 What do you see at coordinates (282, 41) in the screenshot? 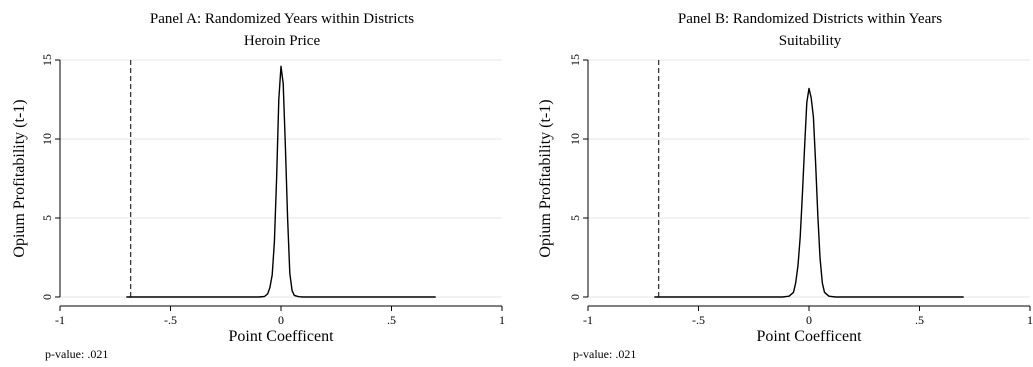
I see `panel-subtitle: Heroin Price` at bounding box center [282, 41].